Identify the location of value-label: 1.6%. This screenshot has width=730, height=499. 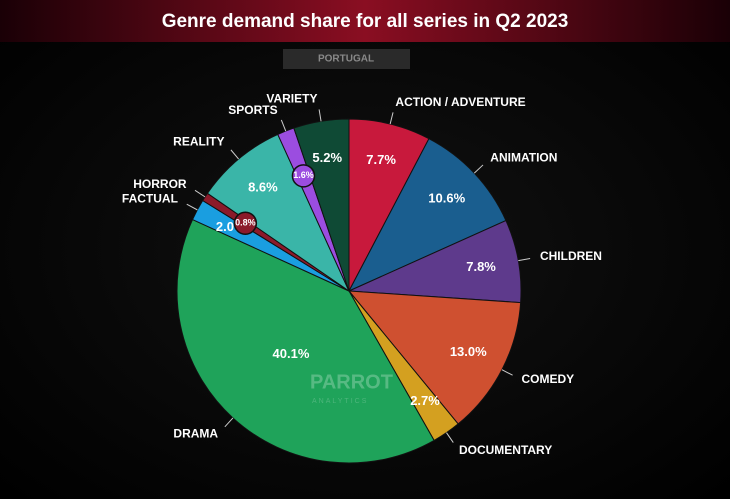
(303, 175).